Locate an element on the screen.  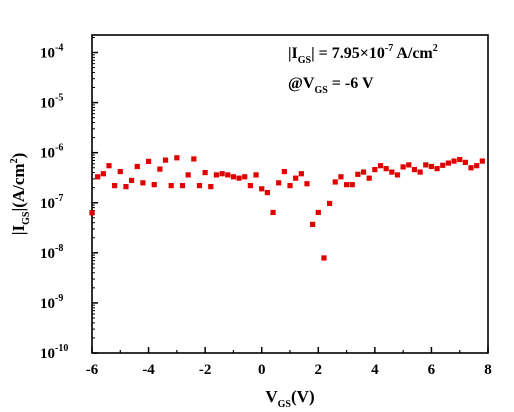
x-axis-label: VGS(V) is located at coordinates (289, 398).